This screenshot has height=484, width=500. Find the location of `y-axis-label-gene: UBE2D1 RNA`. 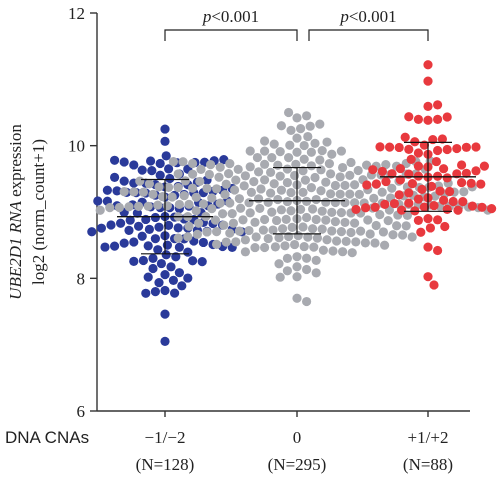

y-axis-label-gene: UBE2D1 RNA is located at coordinates (15, 250).